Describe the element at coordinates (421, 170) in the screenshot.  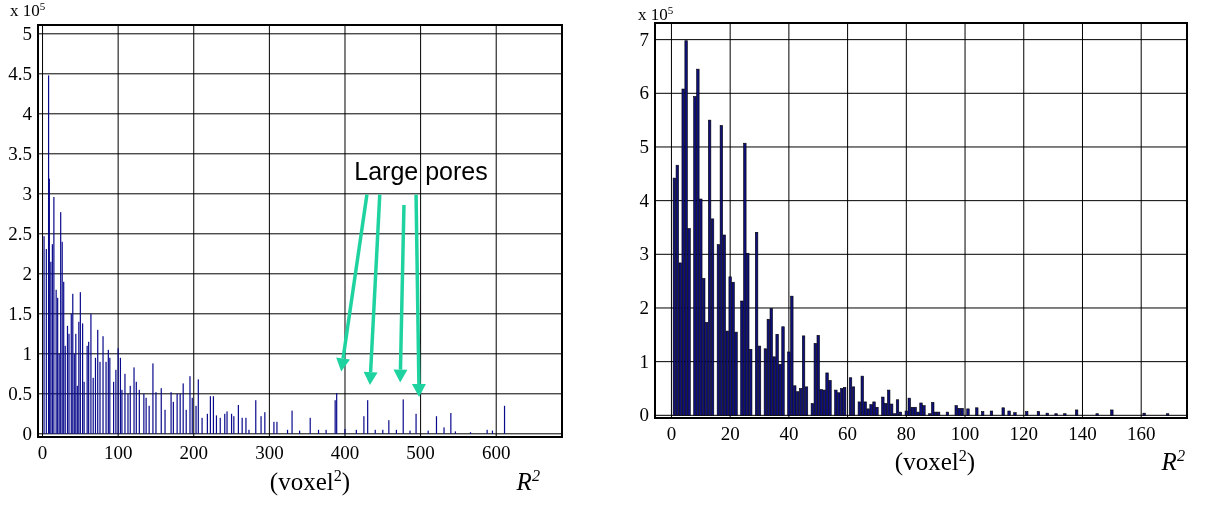
I see `annotation: Large pores` at that location.